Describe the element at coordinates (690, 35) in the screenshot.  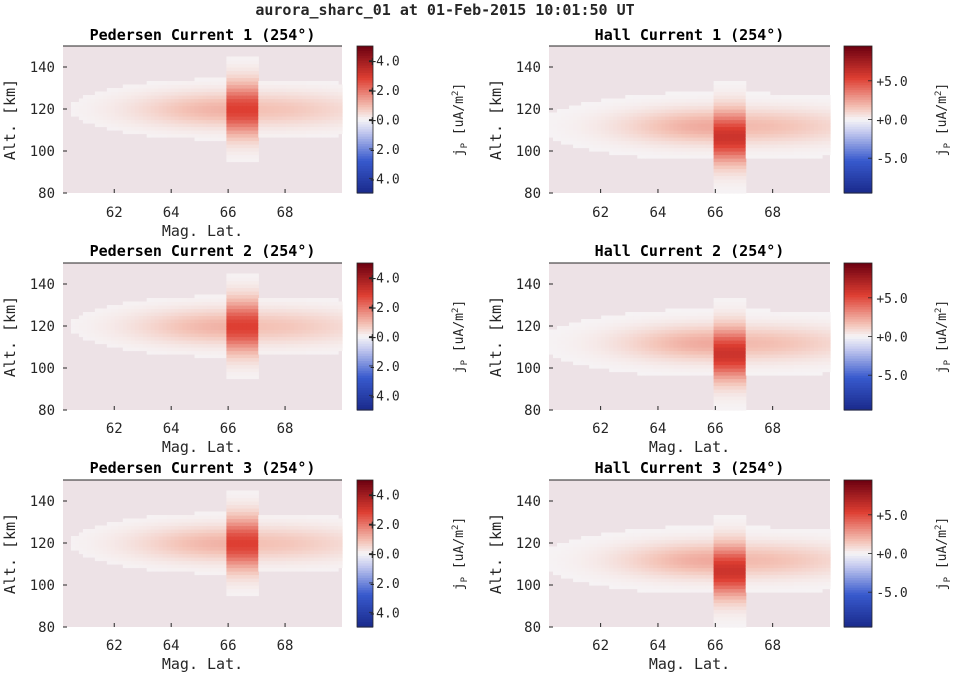
I see `panel-title: Hall Current 1 (254°)` at that location.